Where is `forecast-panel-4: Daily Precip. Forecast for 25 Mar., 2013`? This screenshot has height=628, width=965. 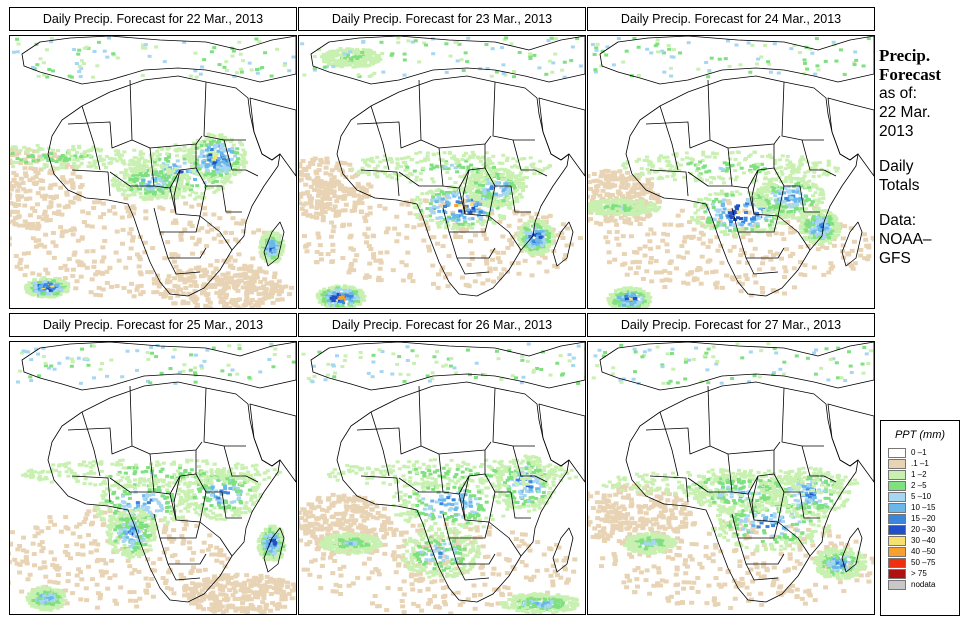 forecast-panel-4: Daily Precip. Forecast for 25 Mar., 2013 is located at coordinates (153, 464).